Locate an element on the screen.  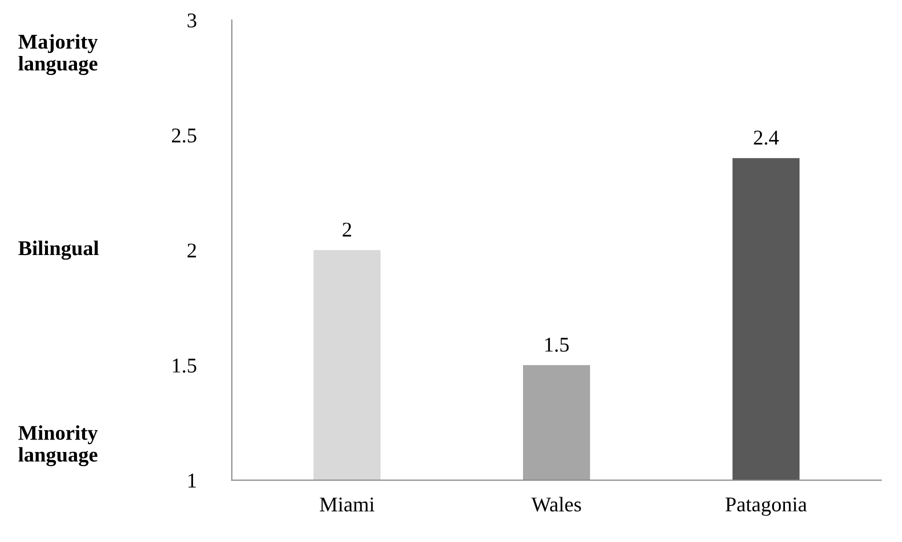
data-label: 2.4 is located at coordinates (766, 137).